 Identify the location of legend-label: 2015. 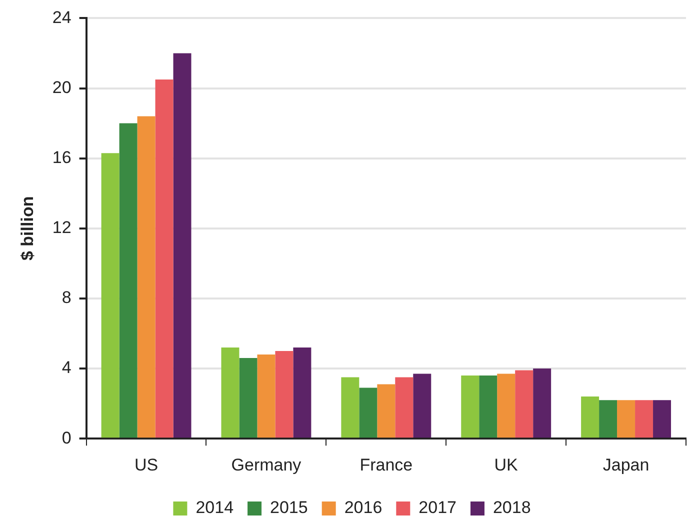
(289, 508).